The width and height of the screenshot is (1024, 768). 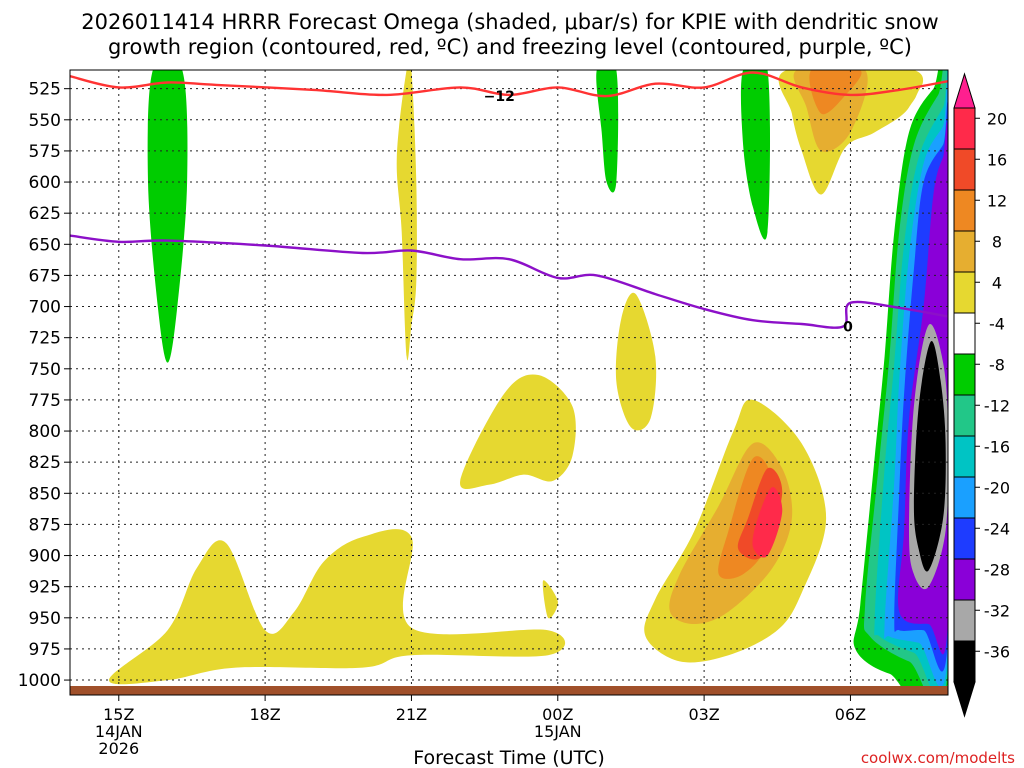 What do you see at coordinates (997, 528) in the screenshot?
I see `colorbar-label: -24` at bounding box center [997, 528].